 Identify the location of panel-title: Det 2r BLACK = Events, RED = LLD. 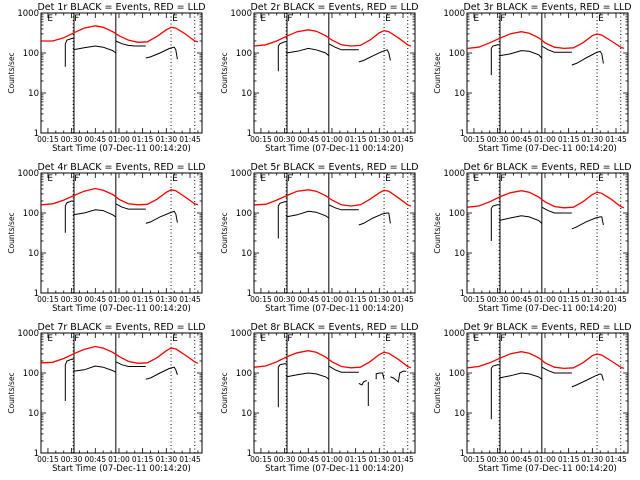
(334, 7).